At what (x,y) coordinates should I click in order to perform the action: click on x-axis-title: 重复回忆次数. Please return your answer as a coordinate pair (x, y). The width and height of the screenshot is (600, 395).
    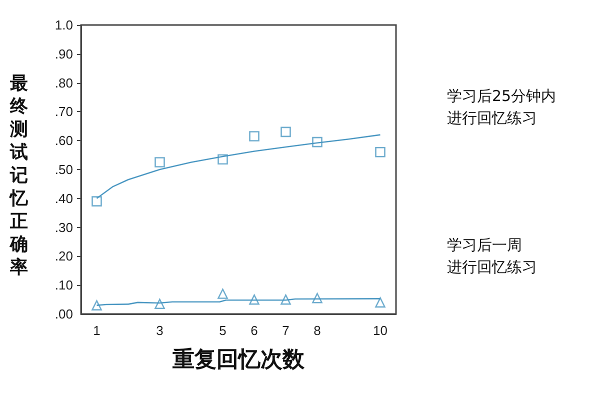
    Looking at the image, I should click on (239, 360).